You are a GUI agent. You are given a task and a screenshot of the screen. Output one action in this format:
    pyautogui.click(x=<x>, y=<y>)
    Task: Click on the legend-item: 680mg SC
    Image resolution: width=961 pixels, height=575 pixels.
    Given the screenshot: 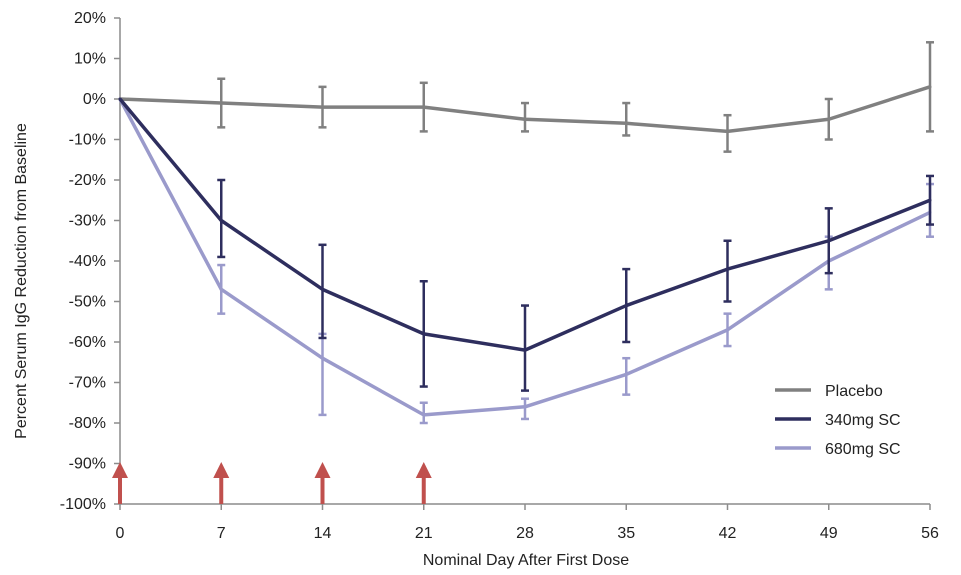 What is the action you would take?
    pyautogui.click(x=838, y=449)
    